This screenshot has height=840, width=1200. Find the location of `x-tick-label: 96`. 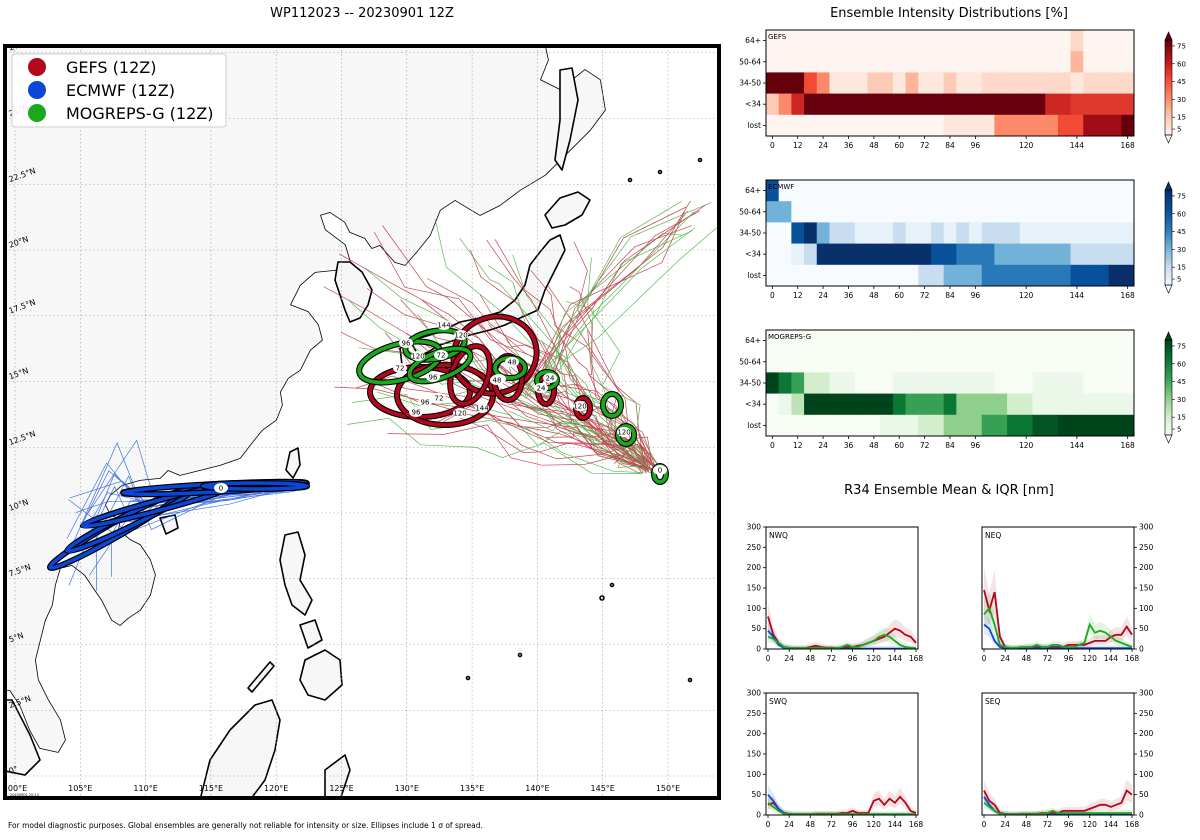

x-tick-label: 96 is located at coordinates (1069, 658).